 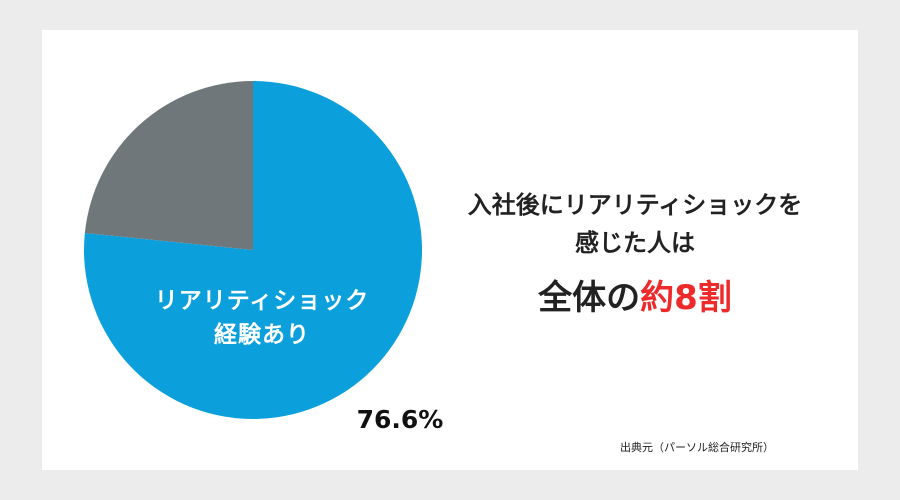 I want to click on headline: 全体の約8割, so click(x=635, y=294).